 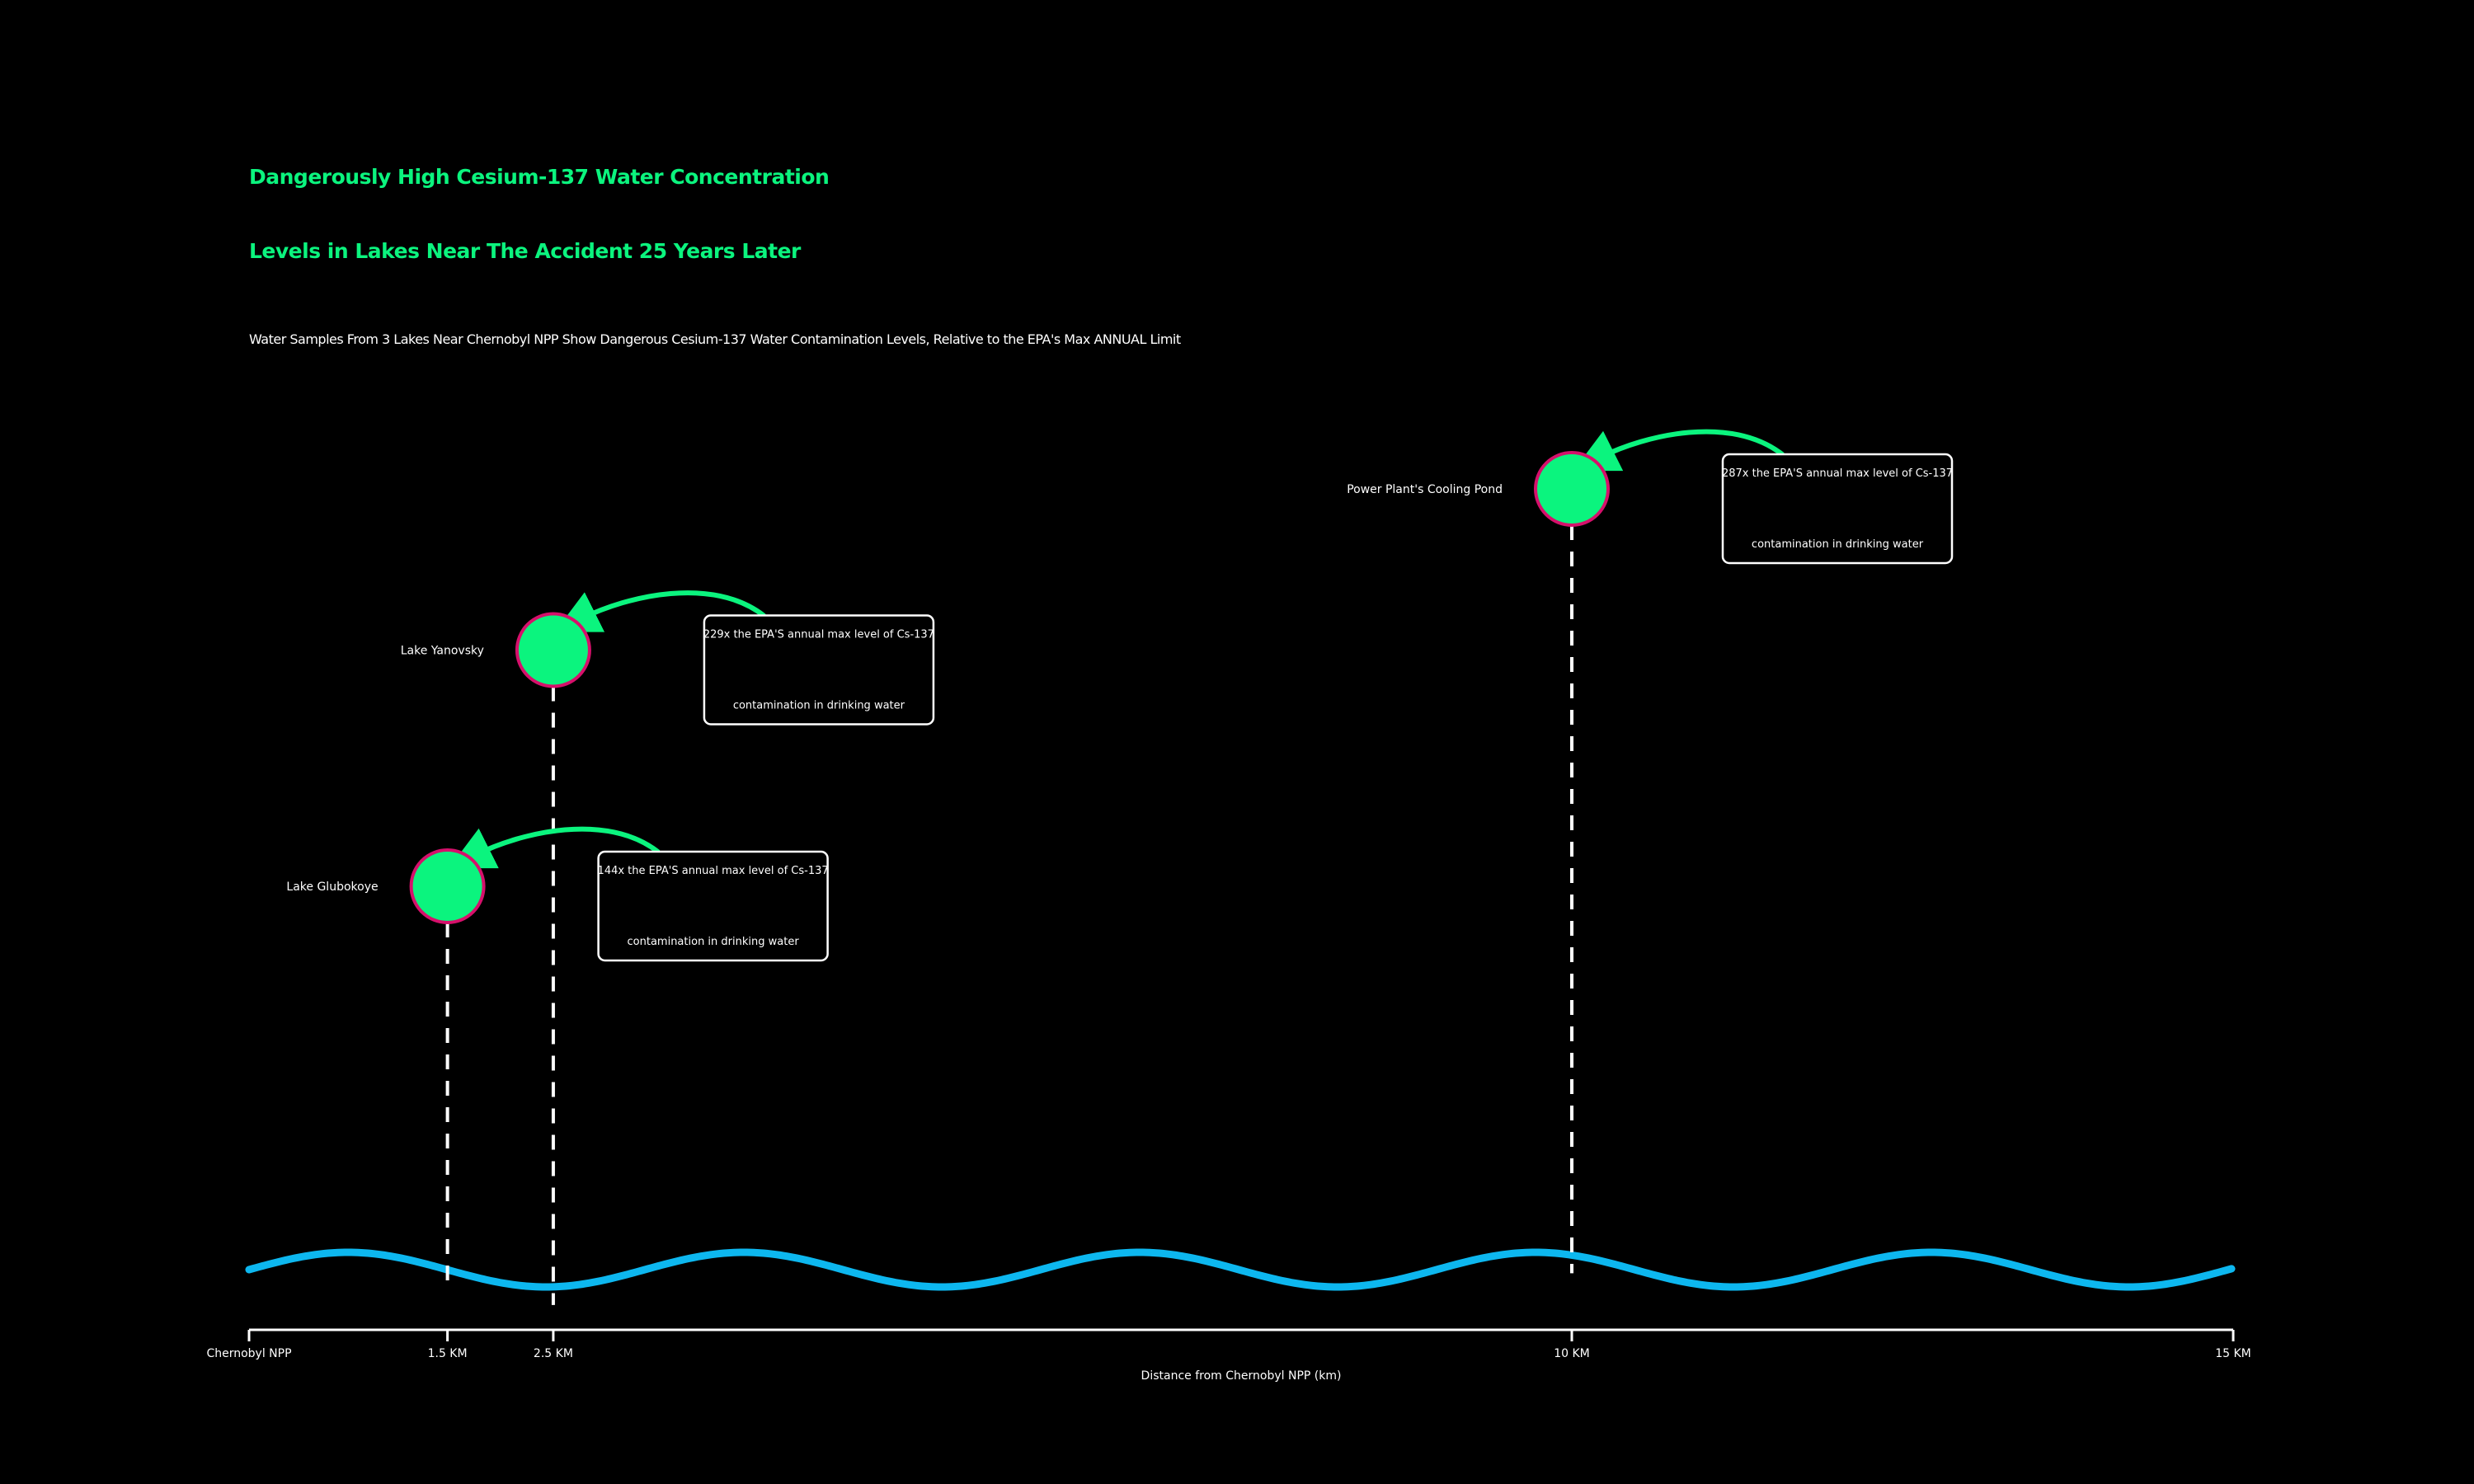 I want to click on x-axis-tick-label: 1.5 KM, so click(x=448, y=1353).